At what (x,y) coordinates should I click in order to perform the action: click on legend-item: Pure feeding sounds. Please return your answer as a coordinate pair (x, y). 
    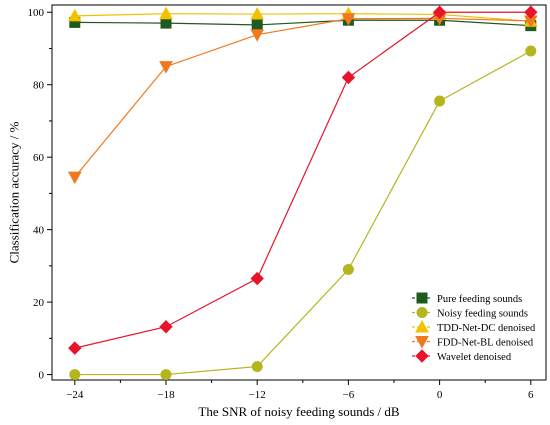
    Looking at the image, I should click on (467, 298).